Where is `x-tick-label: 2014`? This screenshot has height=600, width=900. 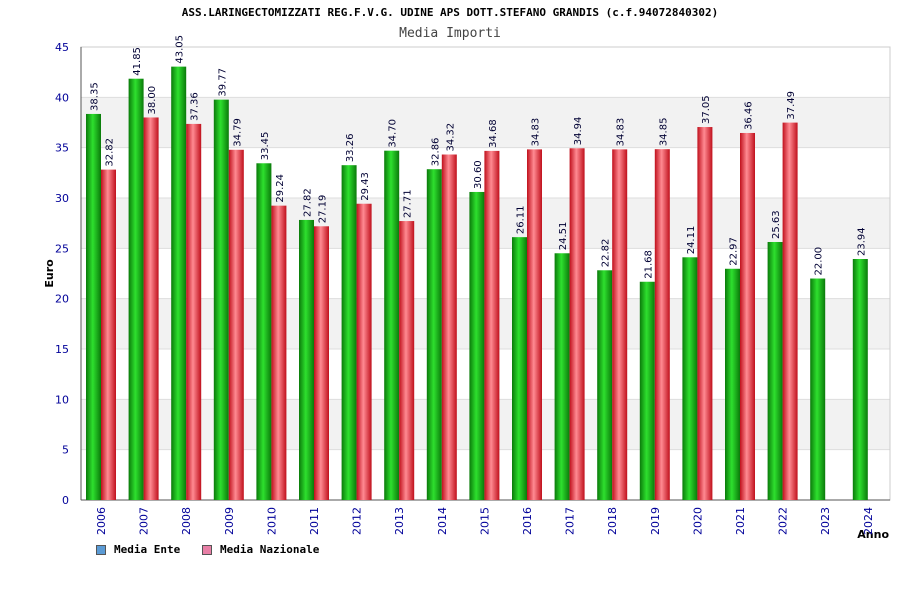
x-tick-label: 2014 is located at coordinates (442, 521).